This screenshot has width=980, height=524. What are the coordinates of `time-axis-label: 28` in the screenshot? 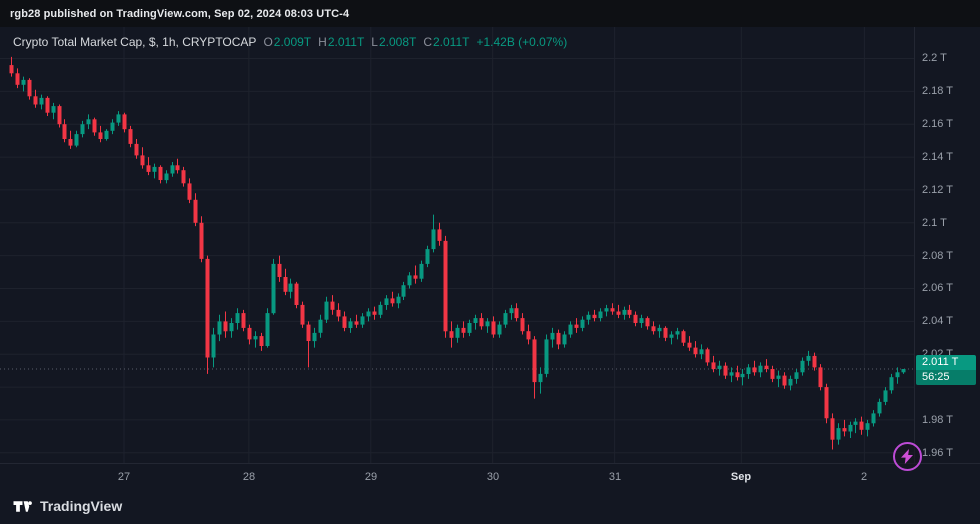 It's located at (249, 477).